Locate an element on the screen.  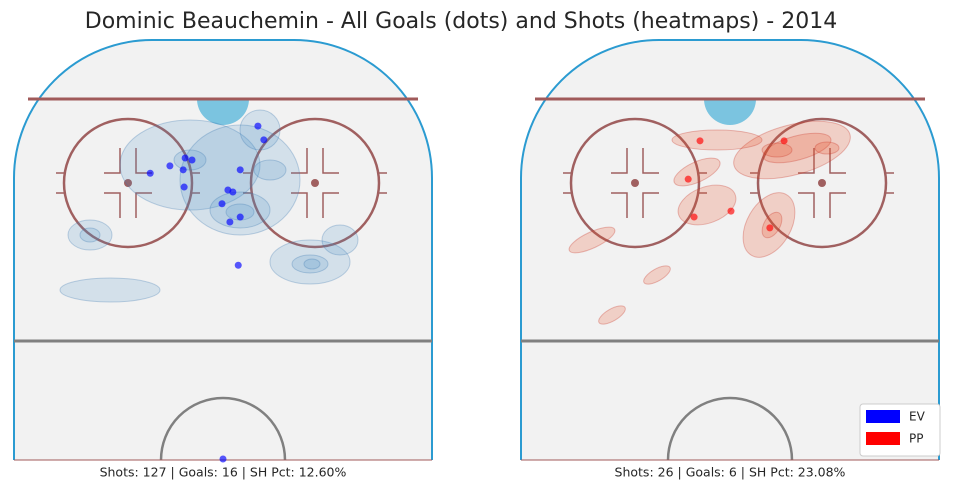
caption: Shots: 26 | Goals: 6 | SH Pct: 23.08% is located at coordinates (730, 472).